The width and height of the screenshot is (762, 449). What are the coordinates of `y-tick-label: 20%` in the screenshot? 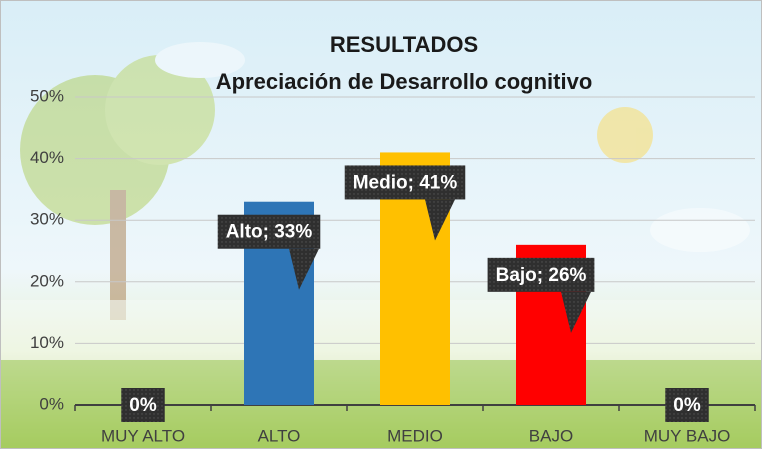 It's located at (47, 280).